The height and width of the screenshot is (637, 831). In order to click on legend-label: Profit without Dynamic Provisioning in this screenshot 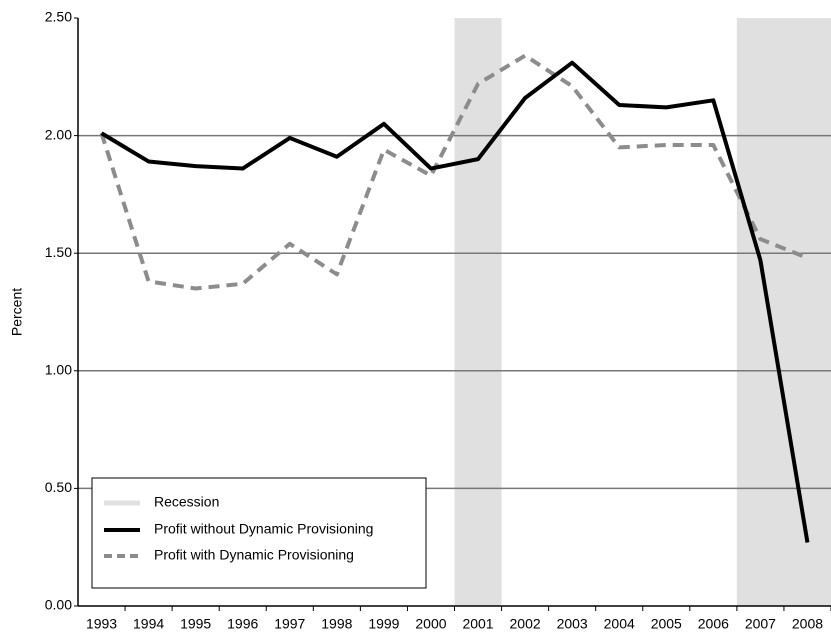, I will do `click(263, 529)`.